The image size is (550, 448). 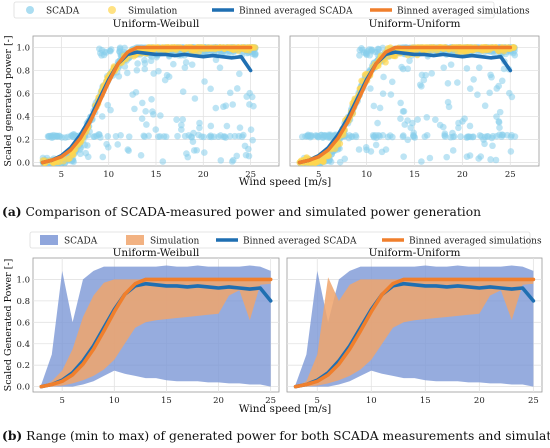 What do you see at coordinates (8, 325) in the screenshot?
I see `y-axis-label: Scaled Generated Power [-]` at bounding box center [8, 325].